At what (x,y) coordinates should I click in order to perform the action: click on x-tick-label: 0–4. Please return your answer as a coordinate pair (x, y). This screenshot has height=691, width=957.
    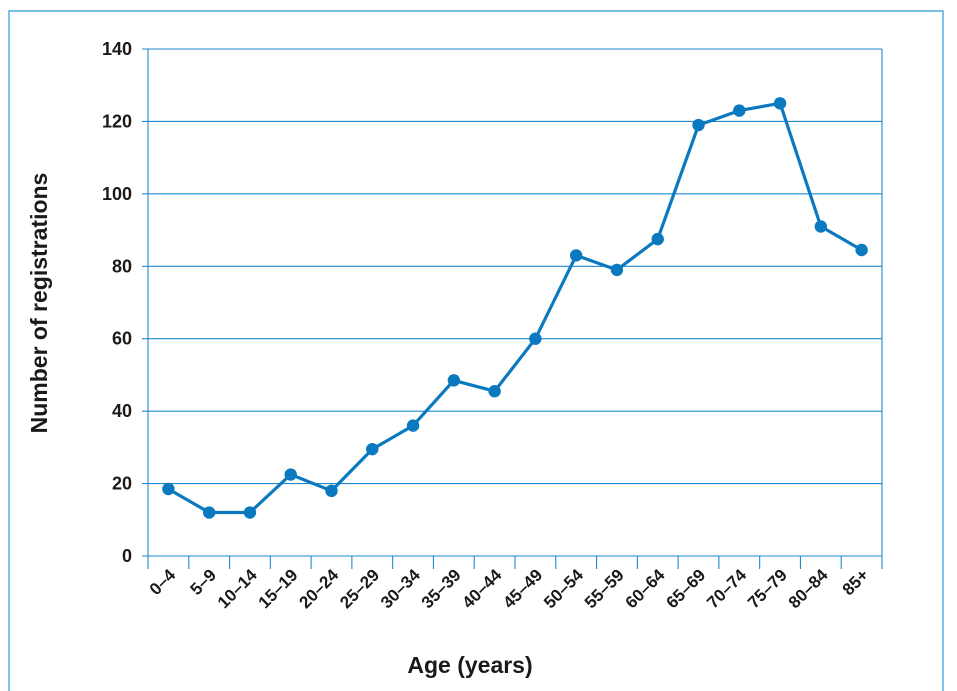
    Looking at the image, I should click on (163, 582).